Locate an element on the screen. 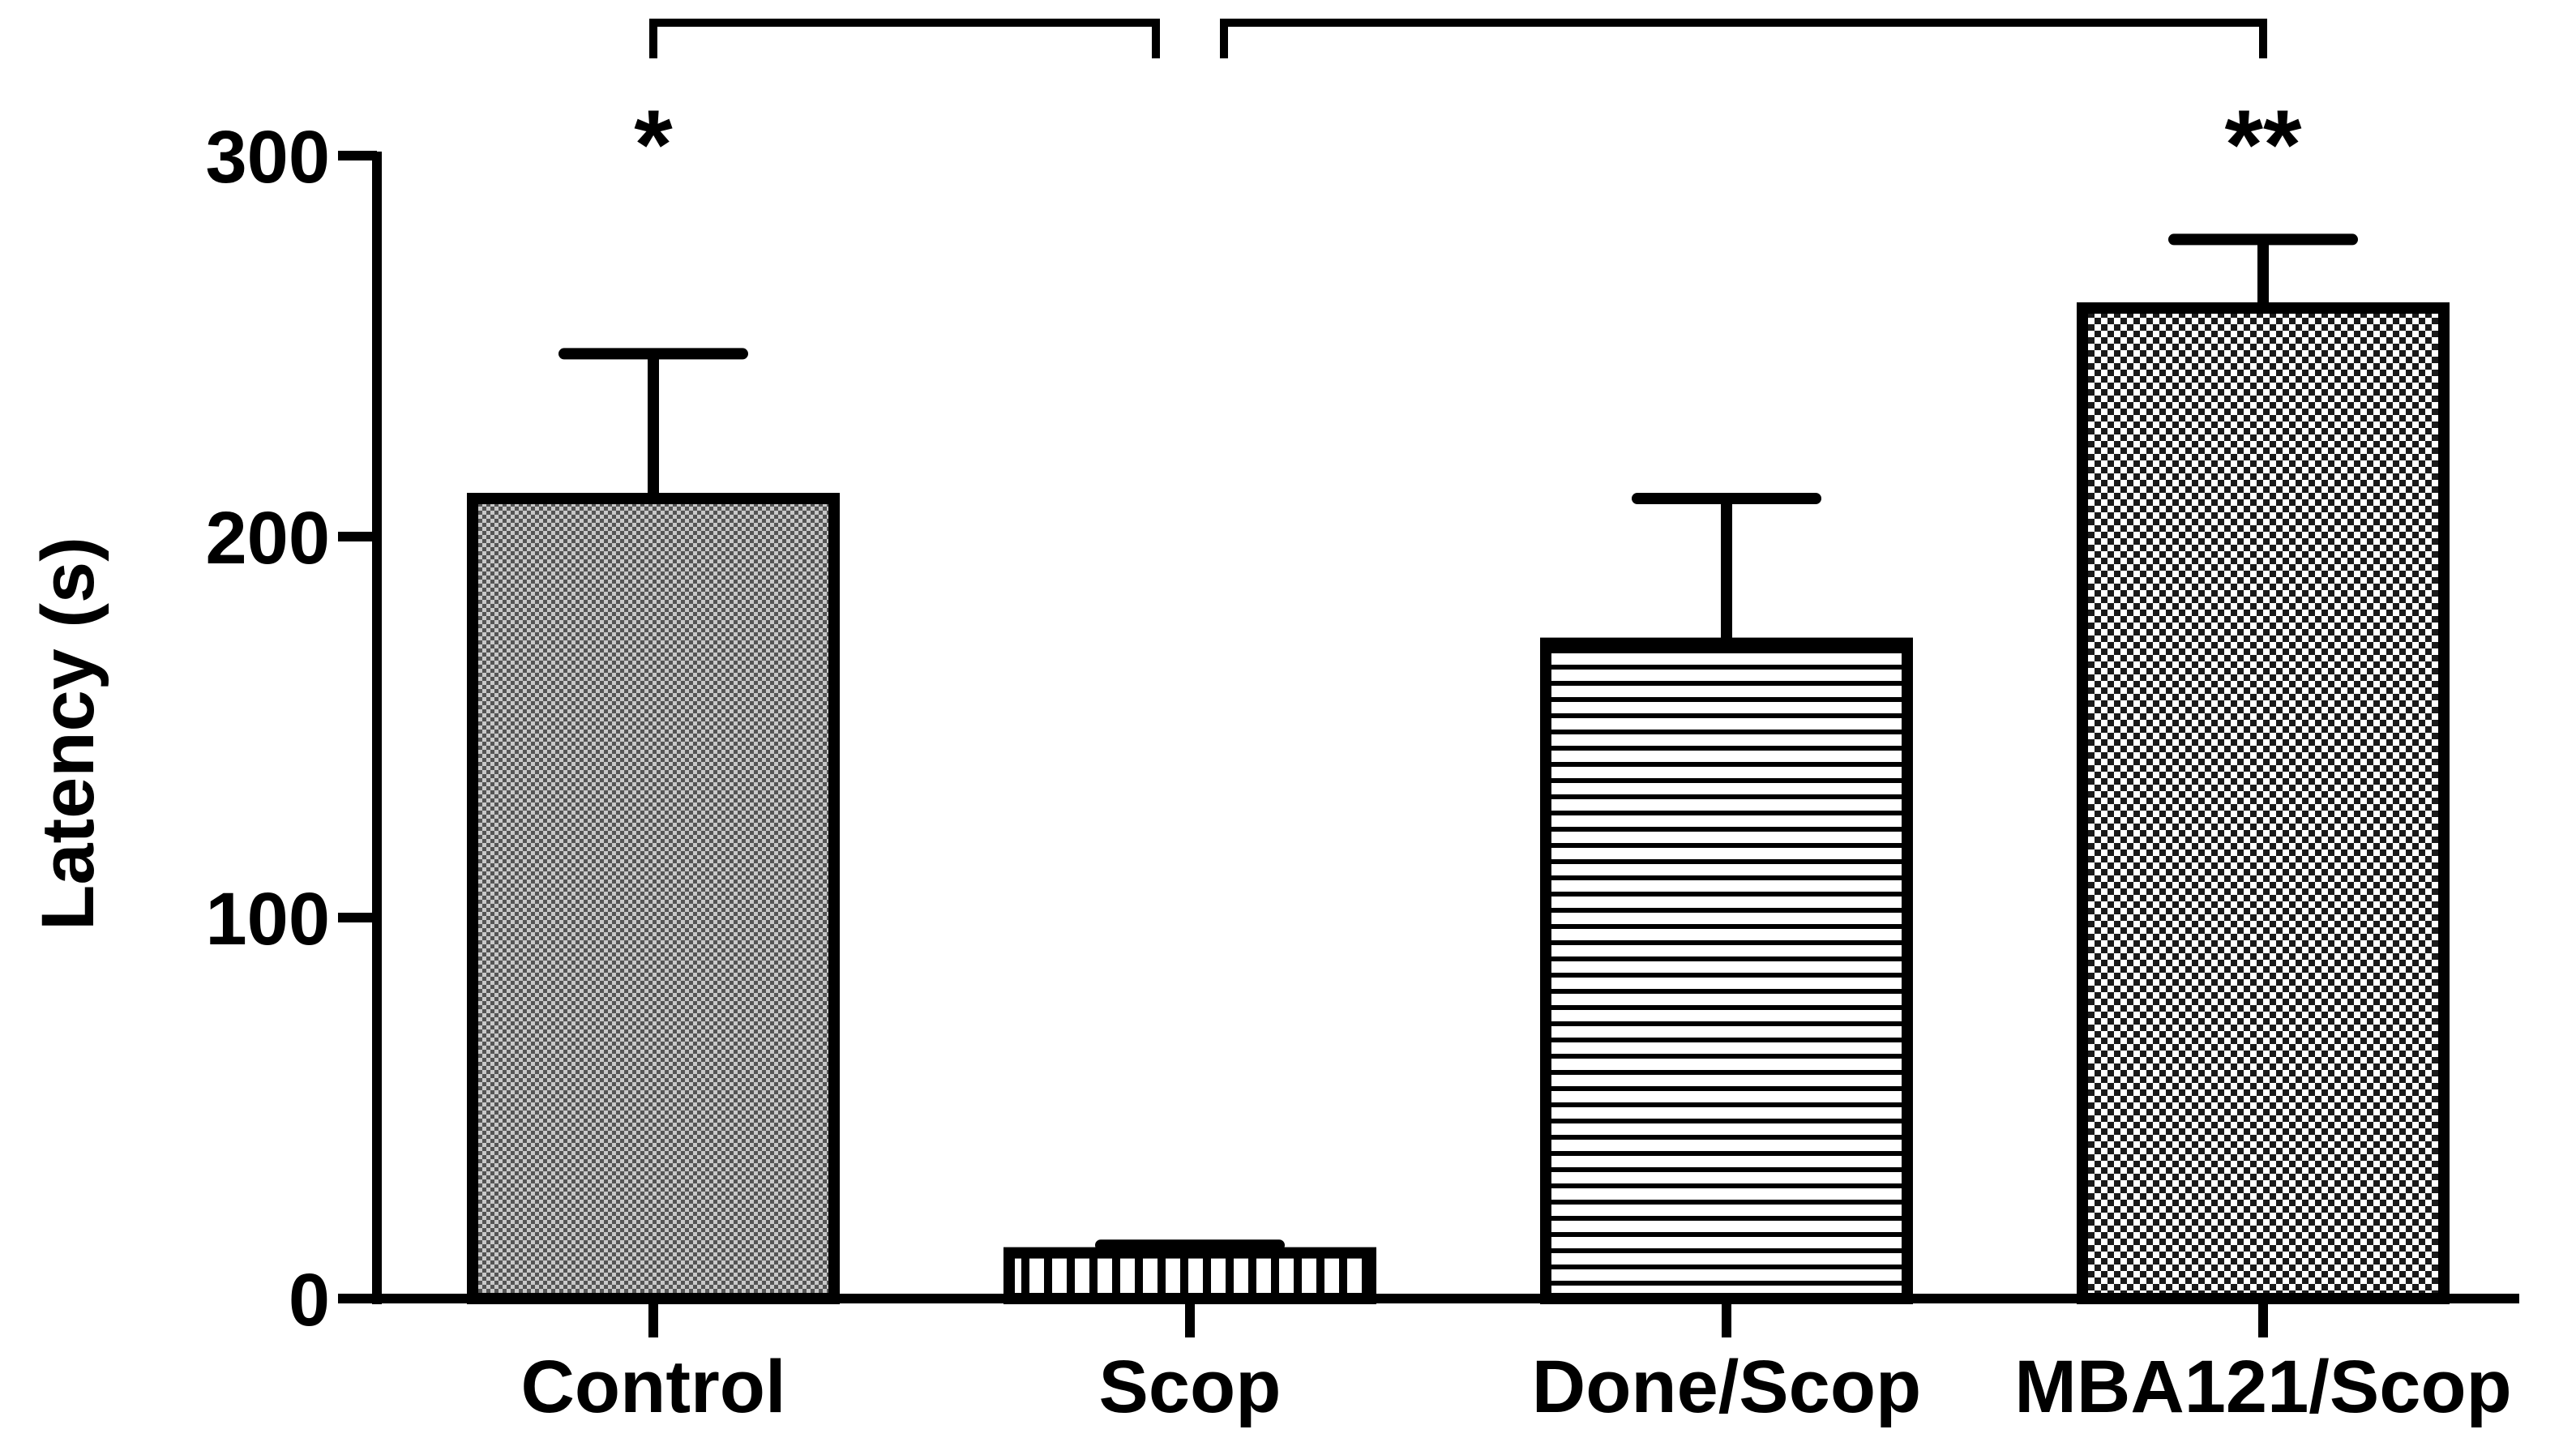 The height and width of the screenshot is (1455, 2576). y-tick-label-300: 300 is located at coordinates (268, 157).